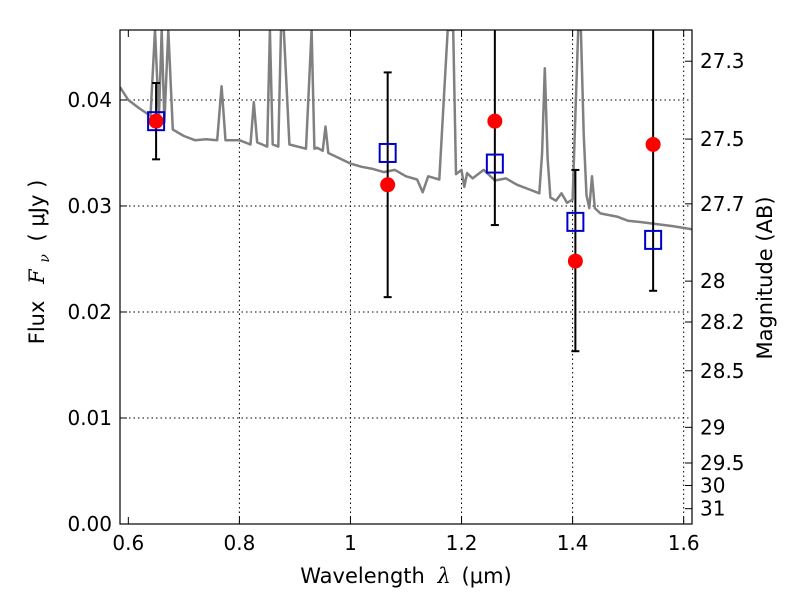  What do you see at coordinates (722, 204) in the screenshot?
I see `y2-tick-label: 27.7` at bounding box center [722, 204].